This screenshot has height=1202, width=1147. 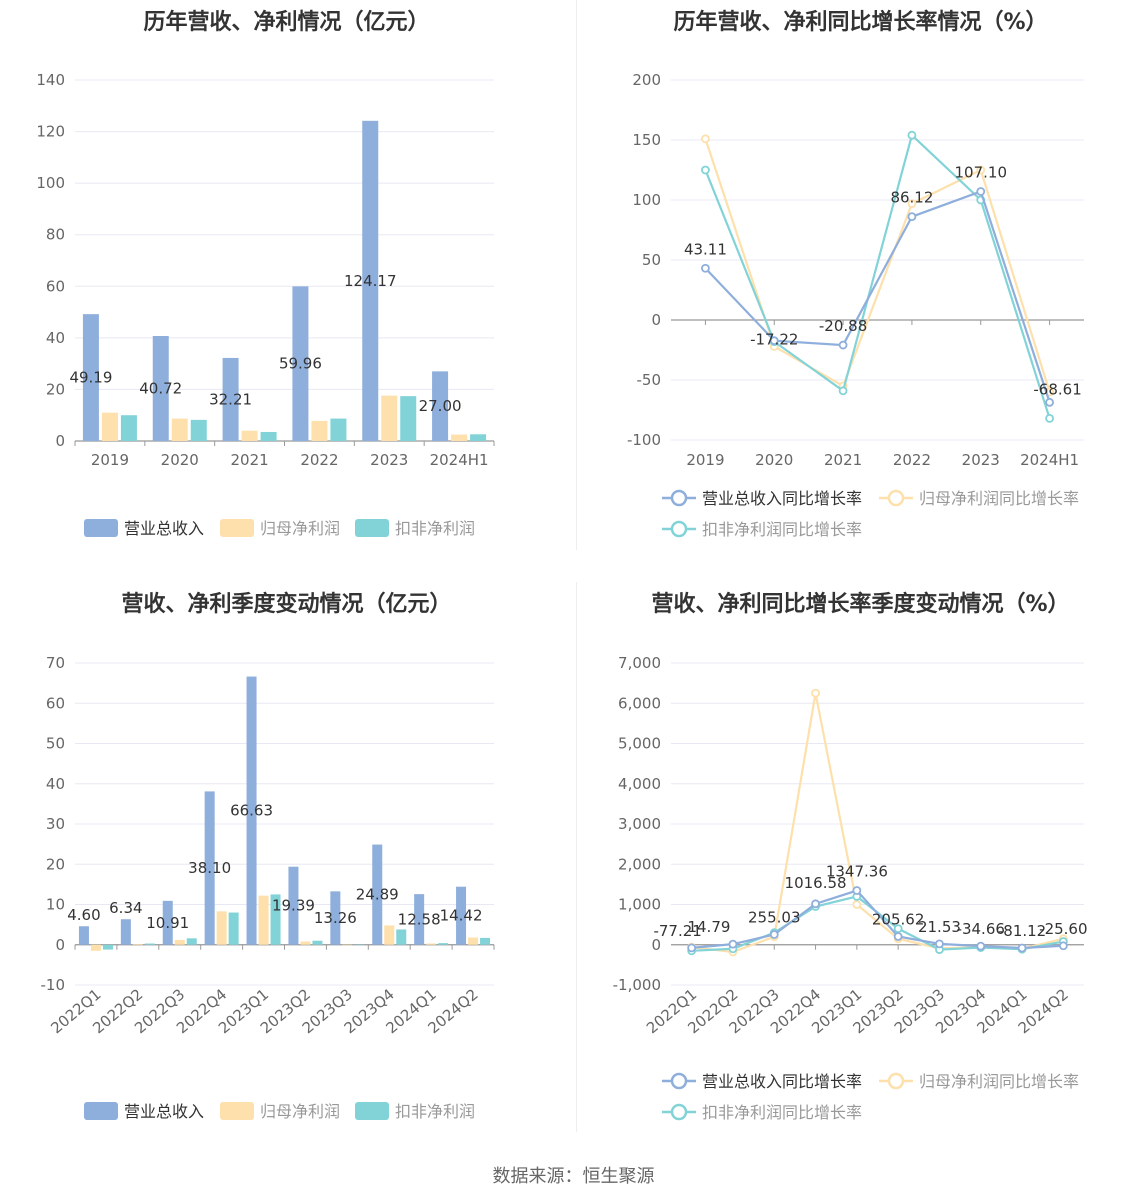 What do you see at coordinates (55, 286) in the screenshot?
I see `y-tick-label: 60` at bounding box center [55, 286].